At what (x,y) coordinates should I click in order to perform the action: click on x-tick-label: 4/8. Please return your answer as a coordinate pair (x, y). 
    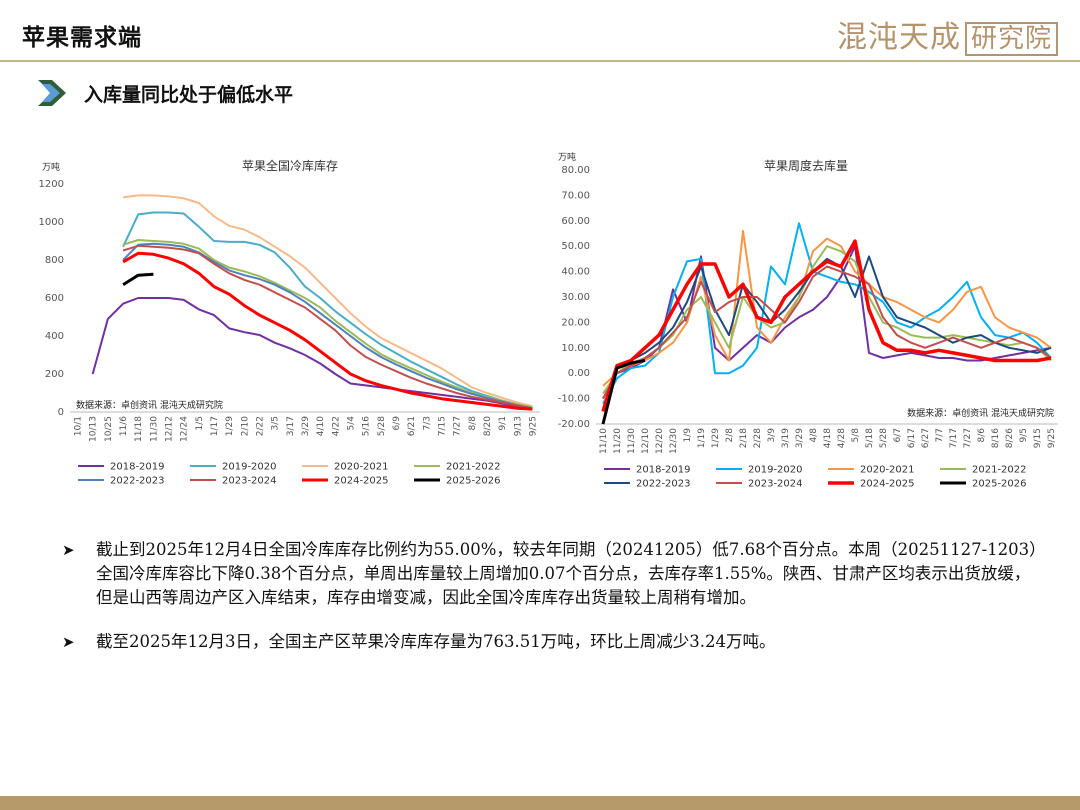
    Looking at the image, I should click on (814, 435).